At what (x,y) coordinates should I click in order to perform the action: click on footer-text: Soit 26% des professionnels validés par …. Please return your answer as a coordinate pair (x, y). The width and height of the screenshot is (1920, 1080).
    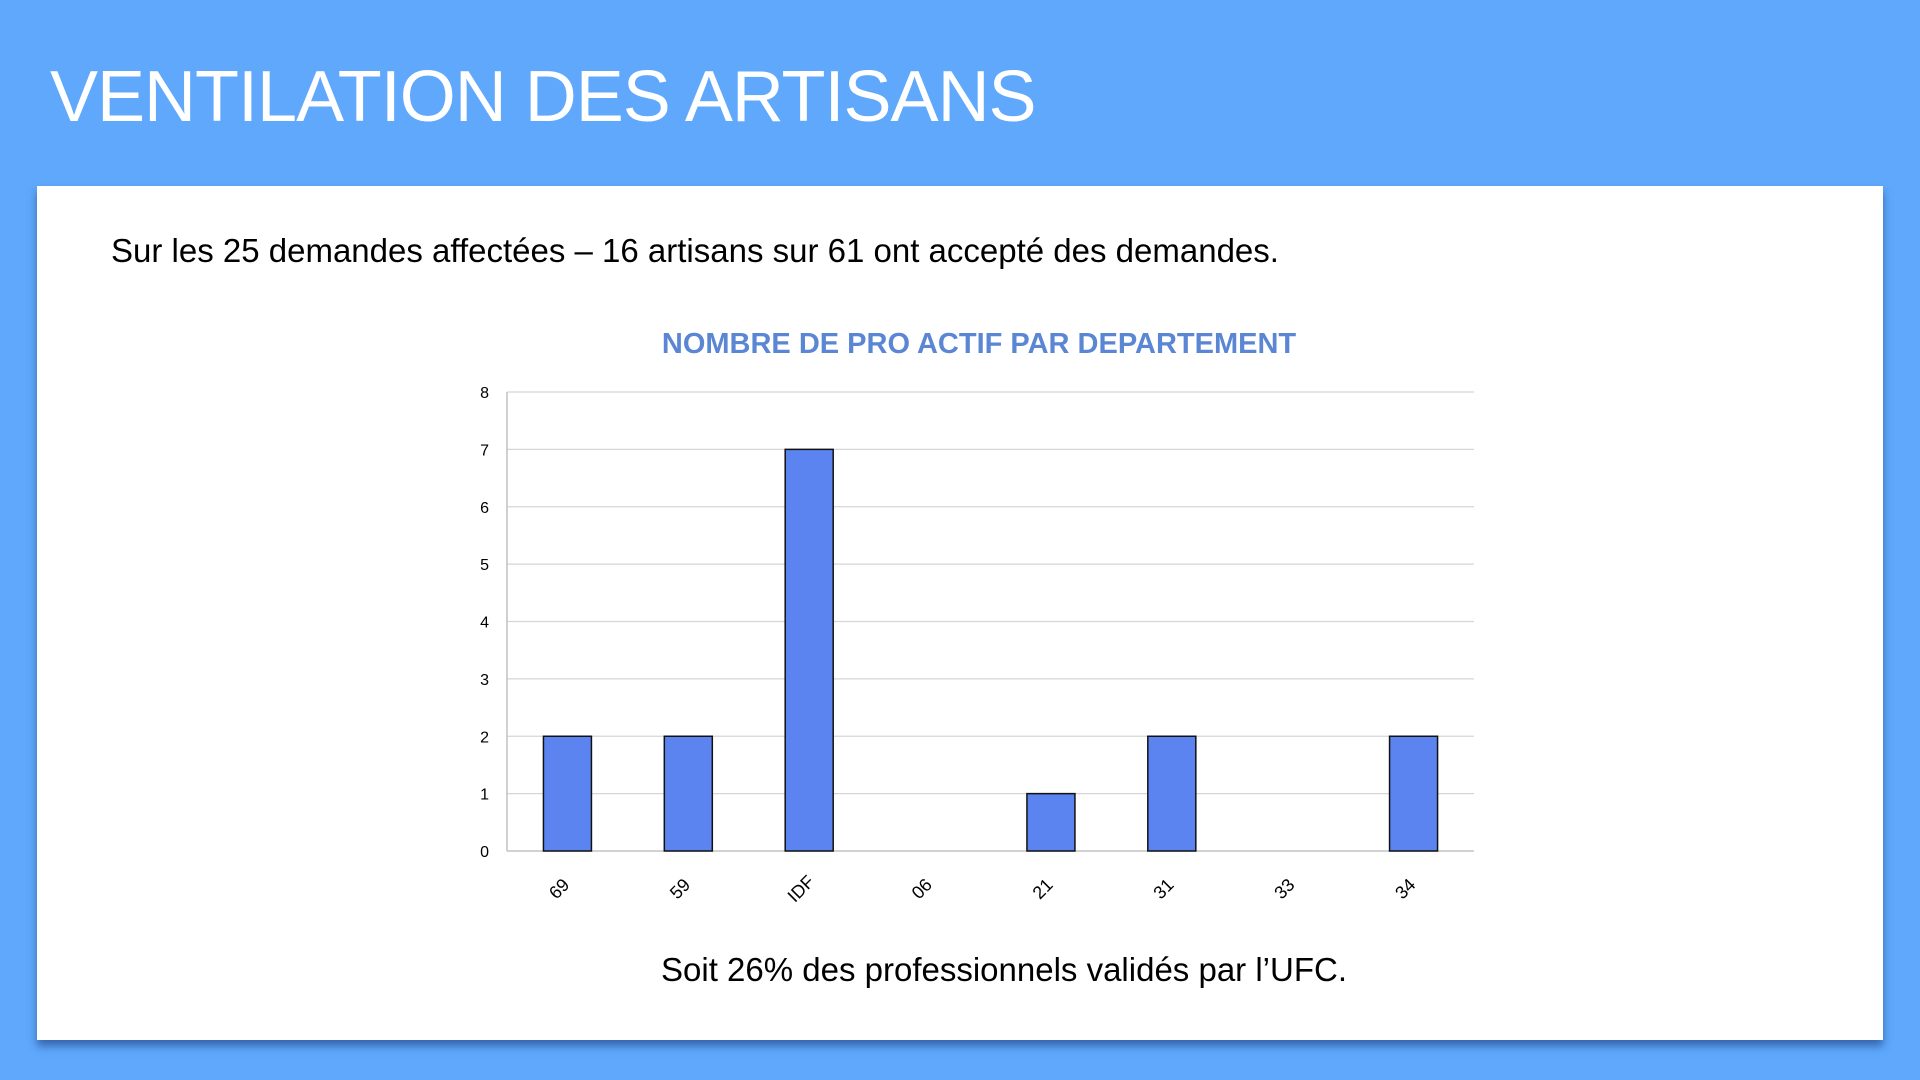
    Looking at the image, I should click on (1004, 969).